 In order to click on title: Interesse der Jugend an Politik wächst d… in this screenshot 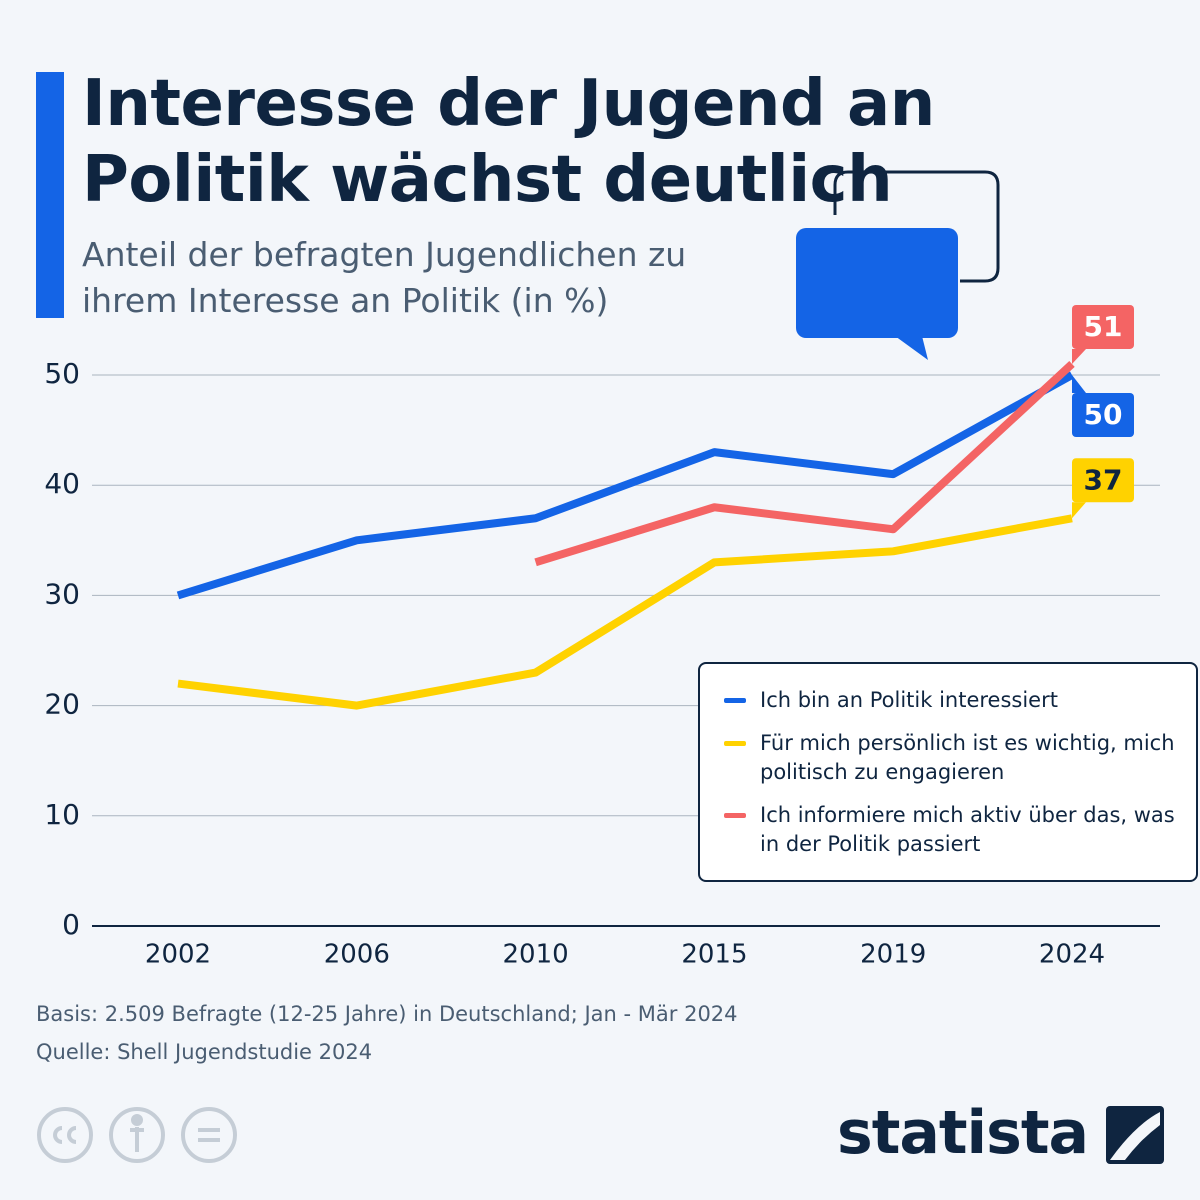, I will do `click(508, 142)`.